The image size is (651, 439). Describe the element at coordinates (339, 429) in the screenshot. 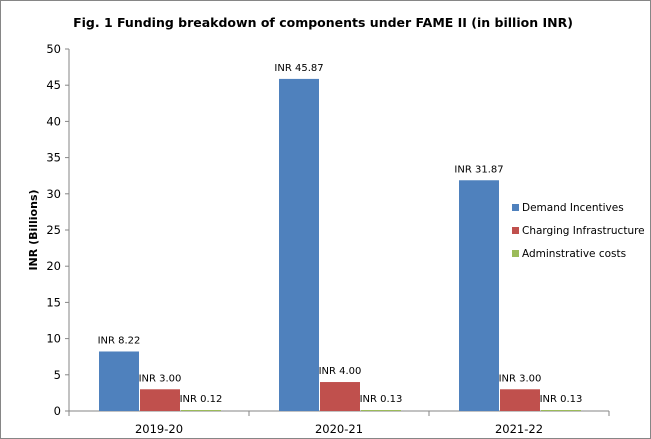

I see `x-tick-label: 2020-21` at that location.